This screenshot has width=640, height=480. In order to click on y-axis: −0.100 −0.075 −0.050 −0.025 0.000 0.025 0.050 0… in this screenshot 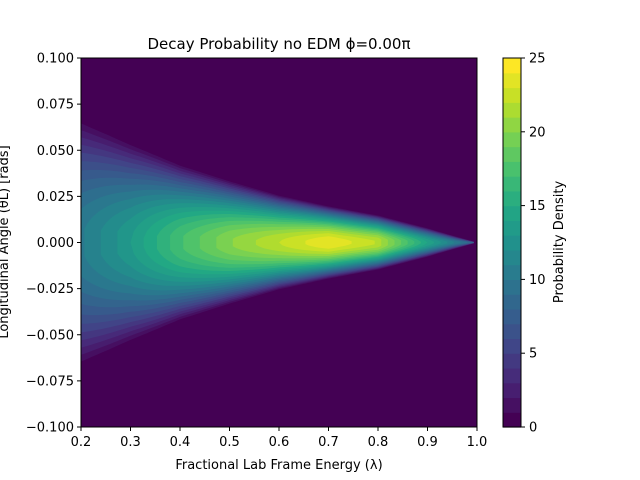, I will do `click(53, 244)`.